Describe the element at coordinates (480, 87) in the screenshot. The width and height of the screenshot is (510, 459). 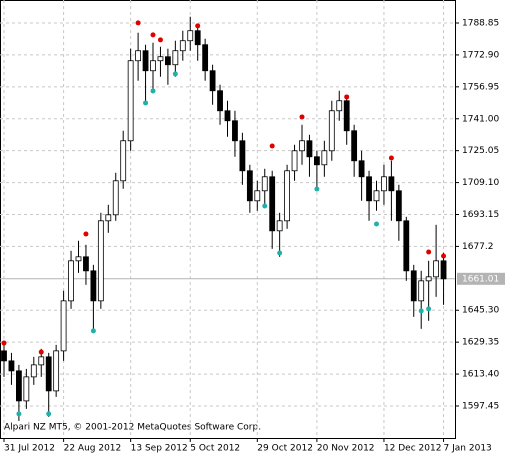
I see `y-tick-label: 1756.95` at that location.